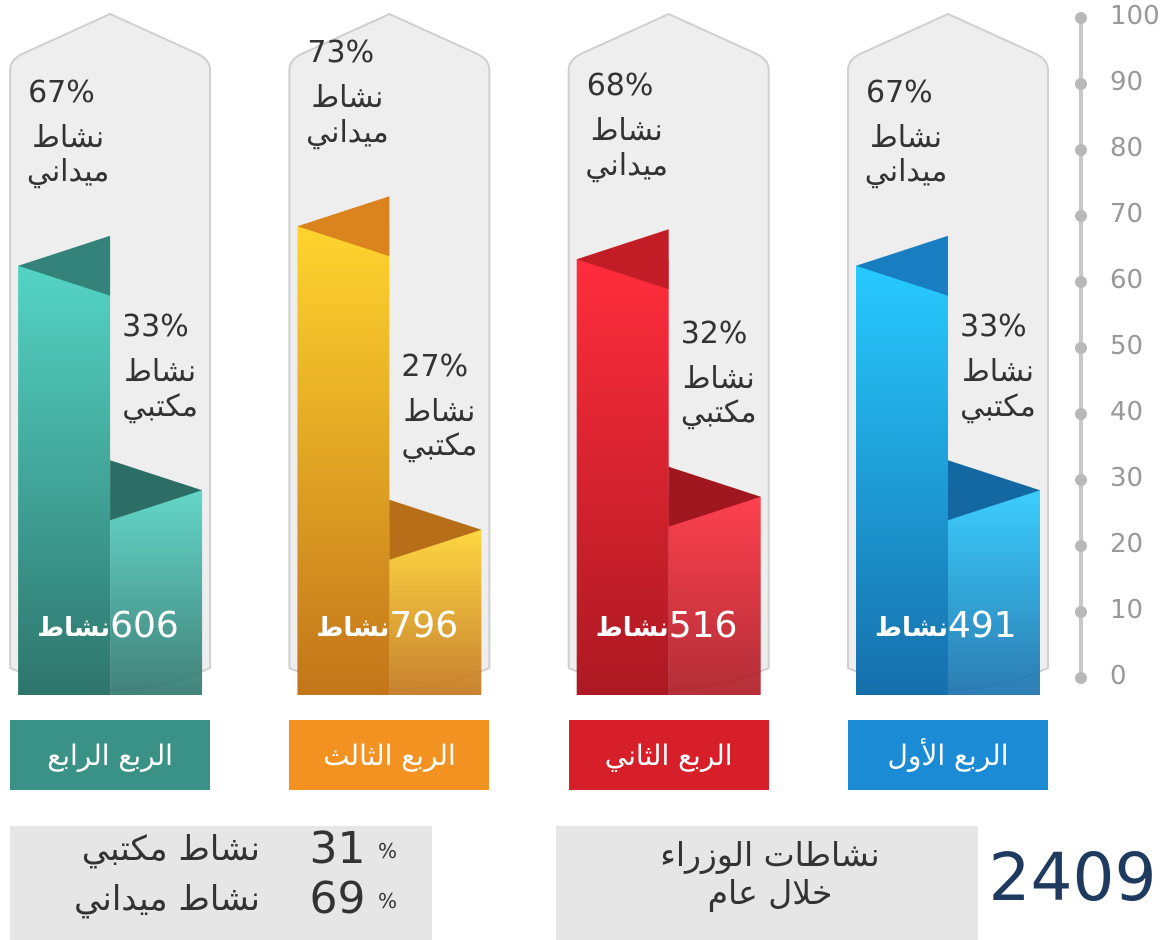 The image size is (1167, 940). I want to click on y-tick-label: 80, so click(1127, 148).